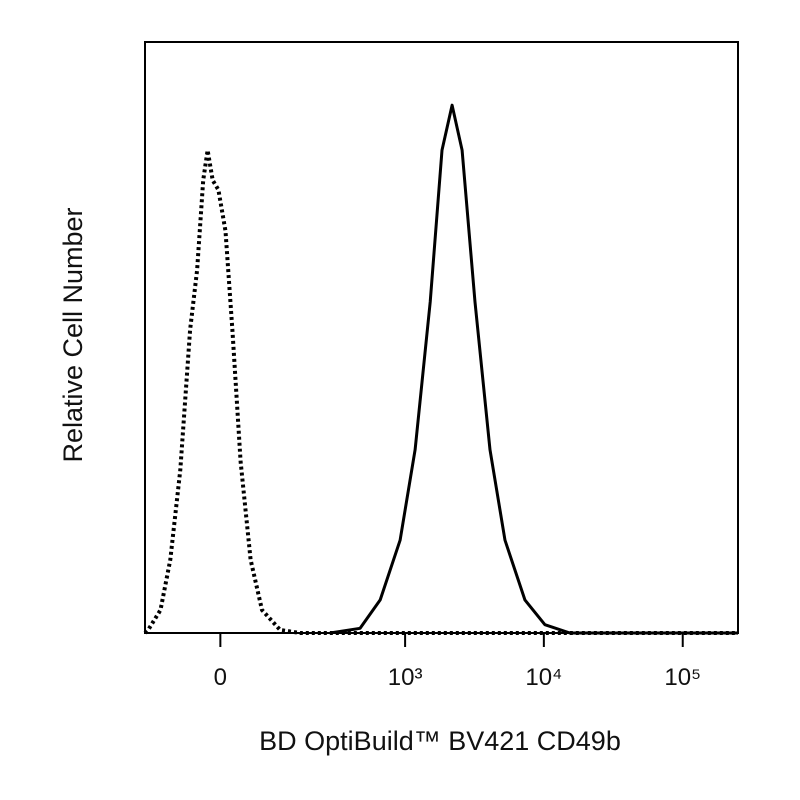 The width and height of the screenshot is (800, 800). Describe the element at coordinates (440, 741) in the screenshot. I see `x-axis-label: BD OptiBuild™ BV421 CD49b` at that location.